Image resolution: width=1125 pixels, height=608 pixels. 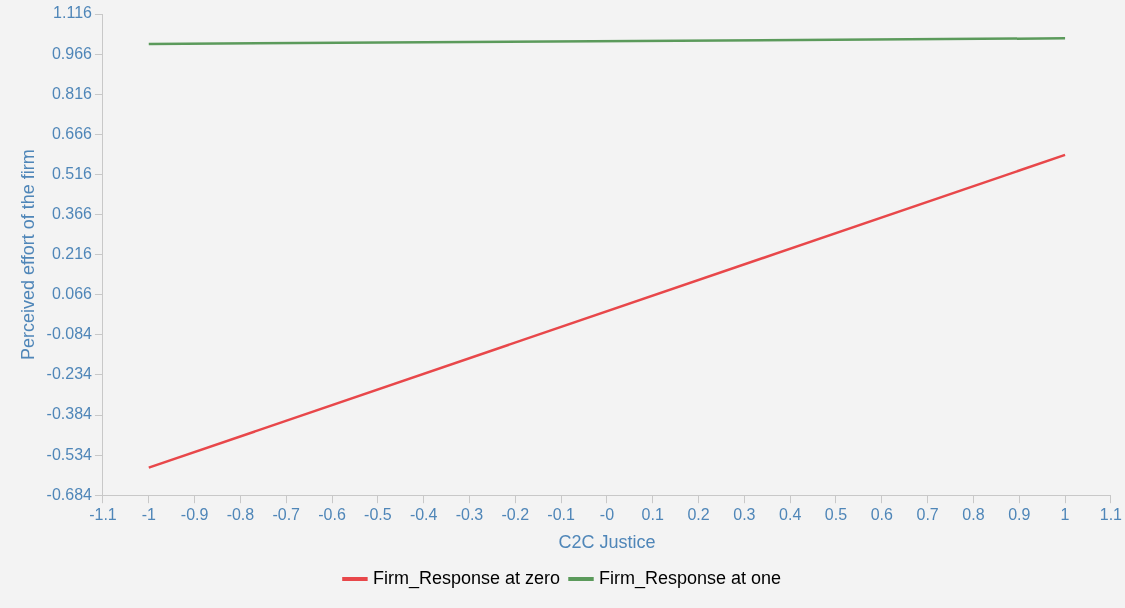 I want to click on y-tick-label: -0.084, so click(x=69, y=334).